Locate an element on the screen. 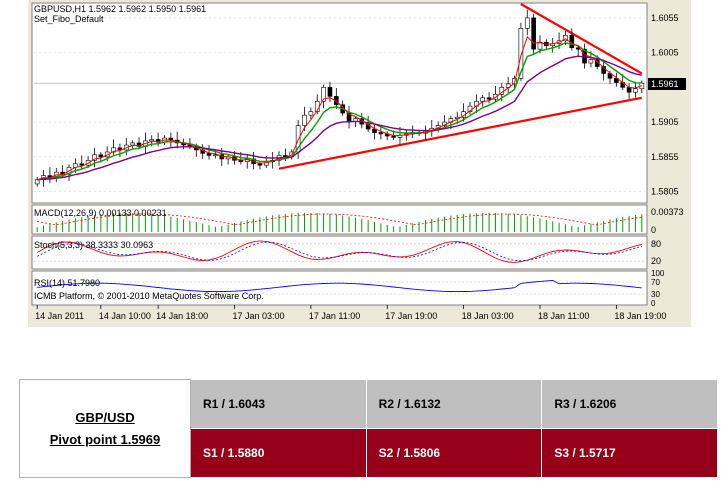 The height and width of the screenshot is (484, 721). macd-signal-line is located at coordinates (339, 219).